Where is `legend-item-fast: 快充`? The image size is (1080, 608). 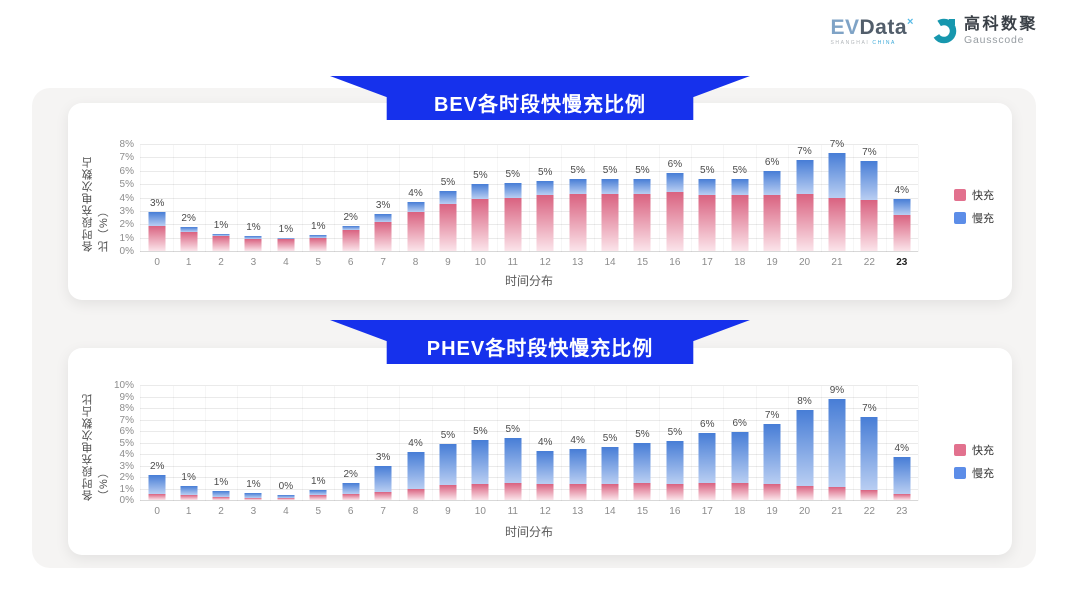
legend-item-fast: 快充 is located at coordinates (974, 450).